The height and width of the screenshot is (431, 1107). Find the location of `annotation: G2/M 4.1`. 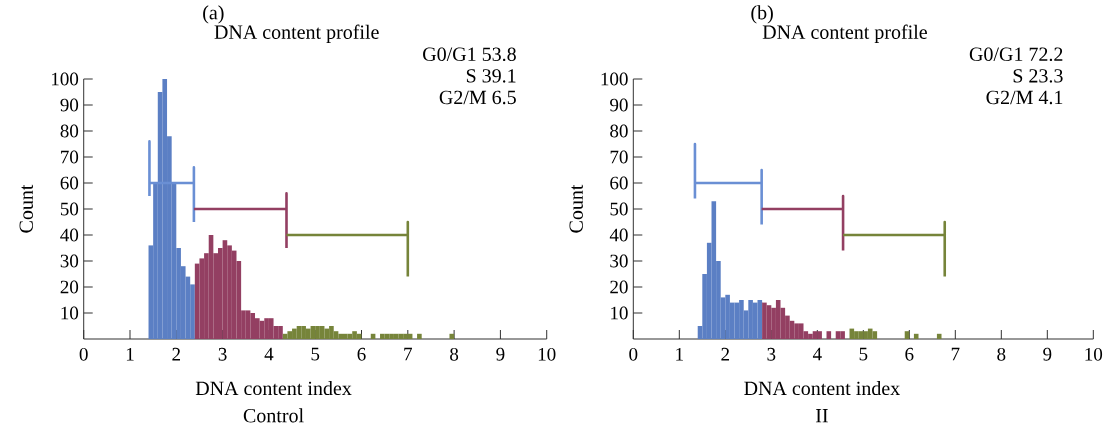

annotation: G2/M 4.1 is located at coordinates (1024, 97).